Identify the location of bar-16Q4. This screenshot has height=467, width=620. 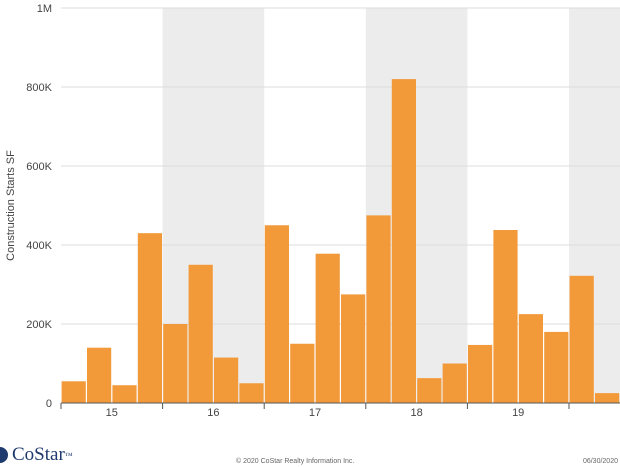
(251, 393).